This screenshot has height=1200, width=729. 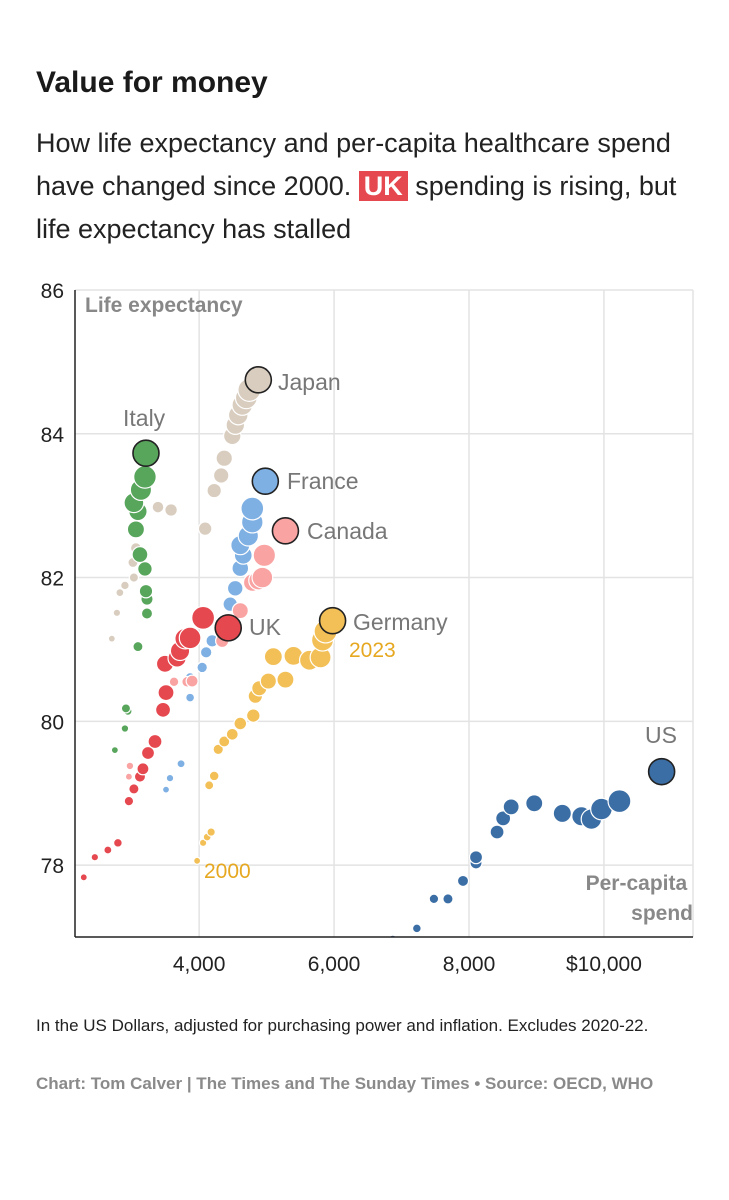 What do you see at coordinates (164, 305) in the screenshot?
I see `y-axis-label: Life expectancy` at bounding box center [164, 305].